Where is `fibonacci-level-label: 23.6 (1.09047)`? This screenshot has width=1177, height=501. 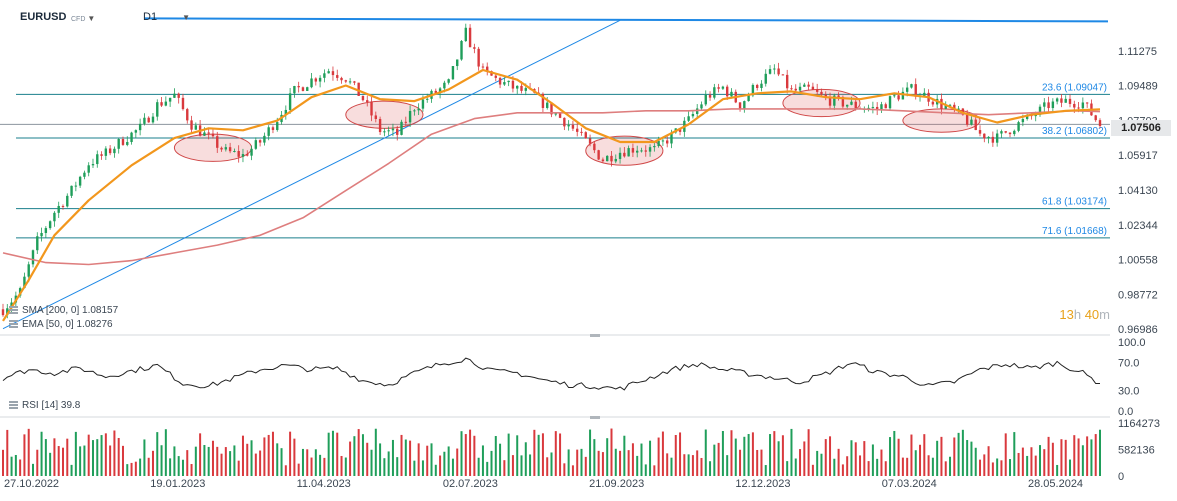 fibonacci-level-label: 23.6 (1.09047) is located at coordinates (1074, 87).